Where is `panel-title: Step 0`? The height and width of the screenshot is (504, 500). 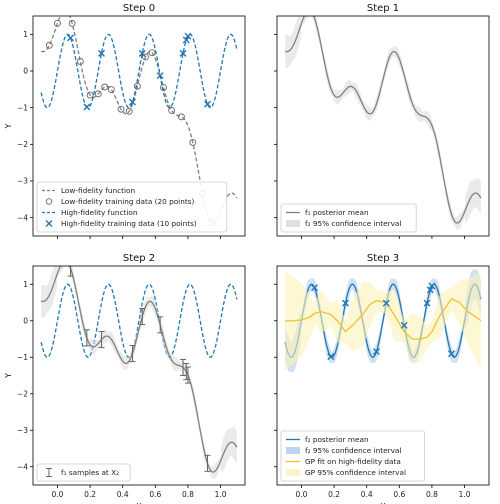
panel-title: Step 0 is located at coordinates (139, 8).